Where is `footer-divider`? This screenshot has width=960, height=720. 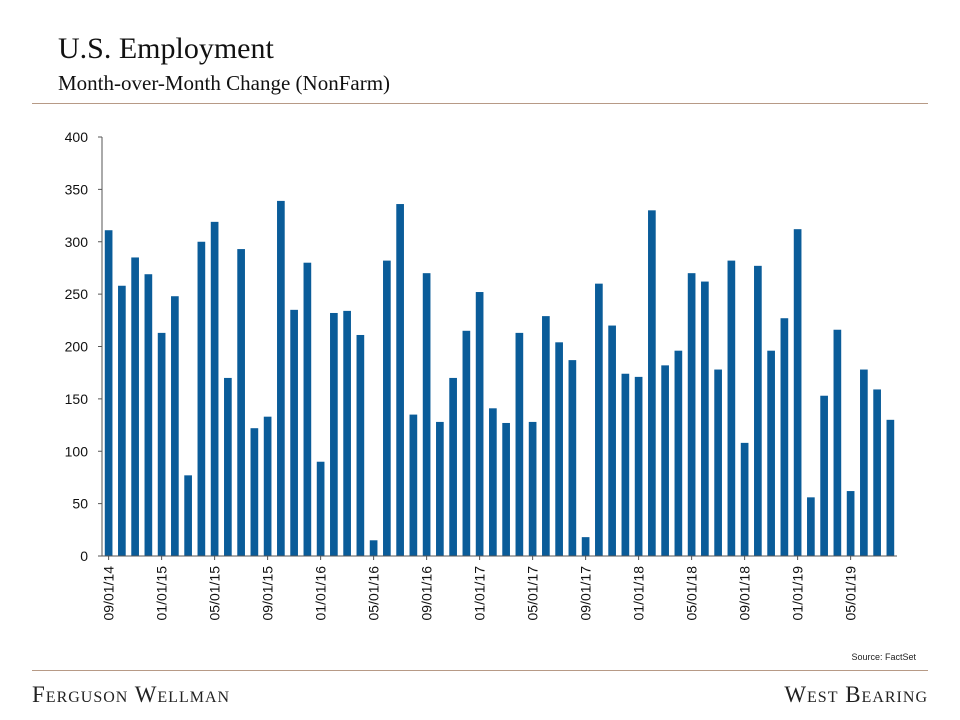 footer-divider is located at coordinates (480, 670).